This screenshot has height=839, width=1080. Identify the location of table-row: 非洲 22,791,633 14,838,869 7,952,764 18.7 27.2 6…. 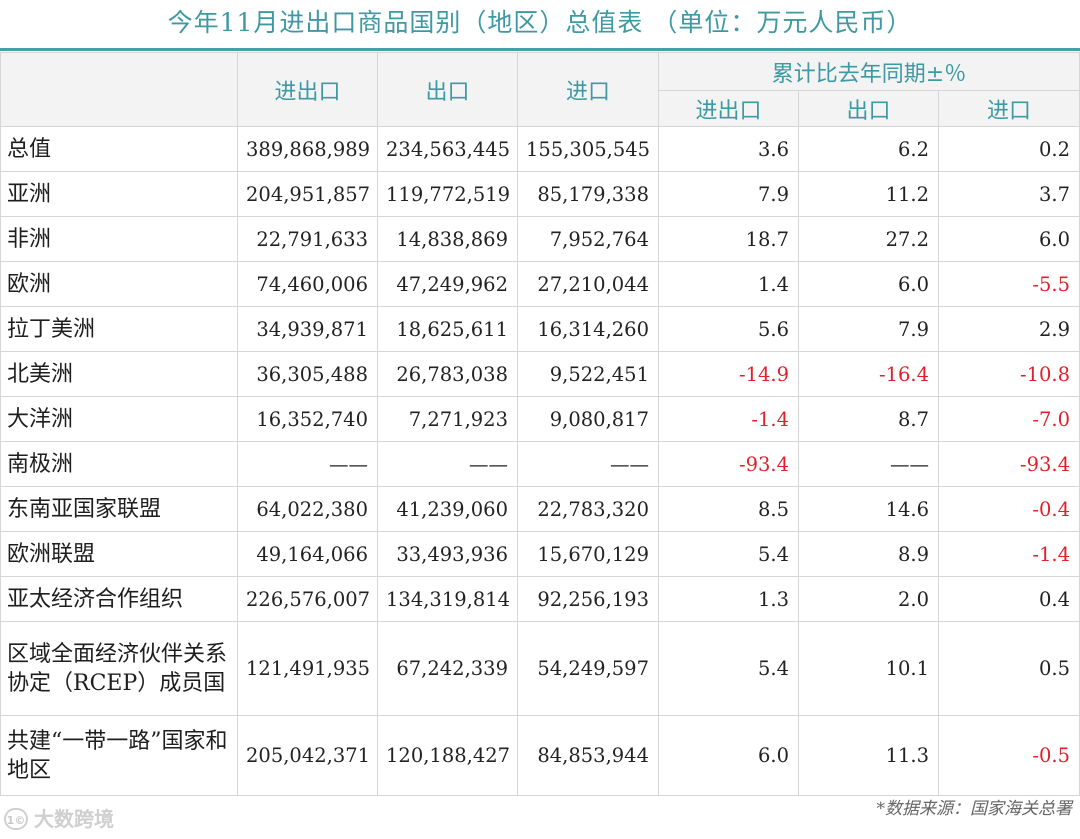
(540, 239).